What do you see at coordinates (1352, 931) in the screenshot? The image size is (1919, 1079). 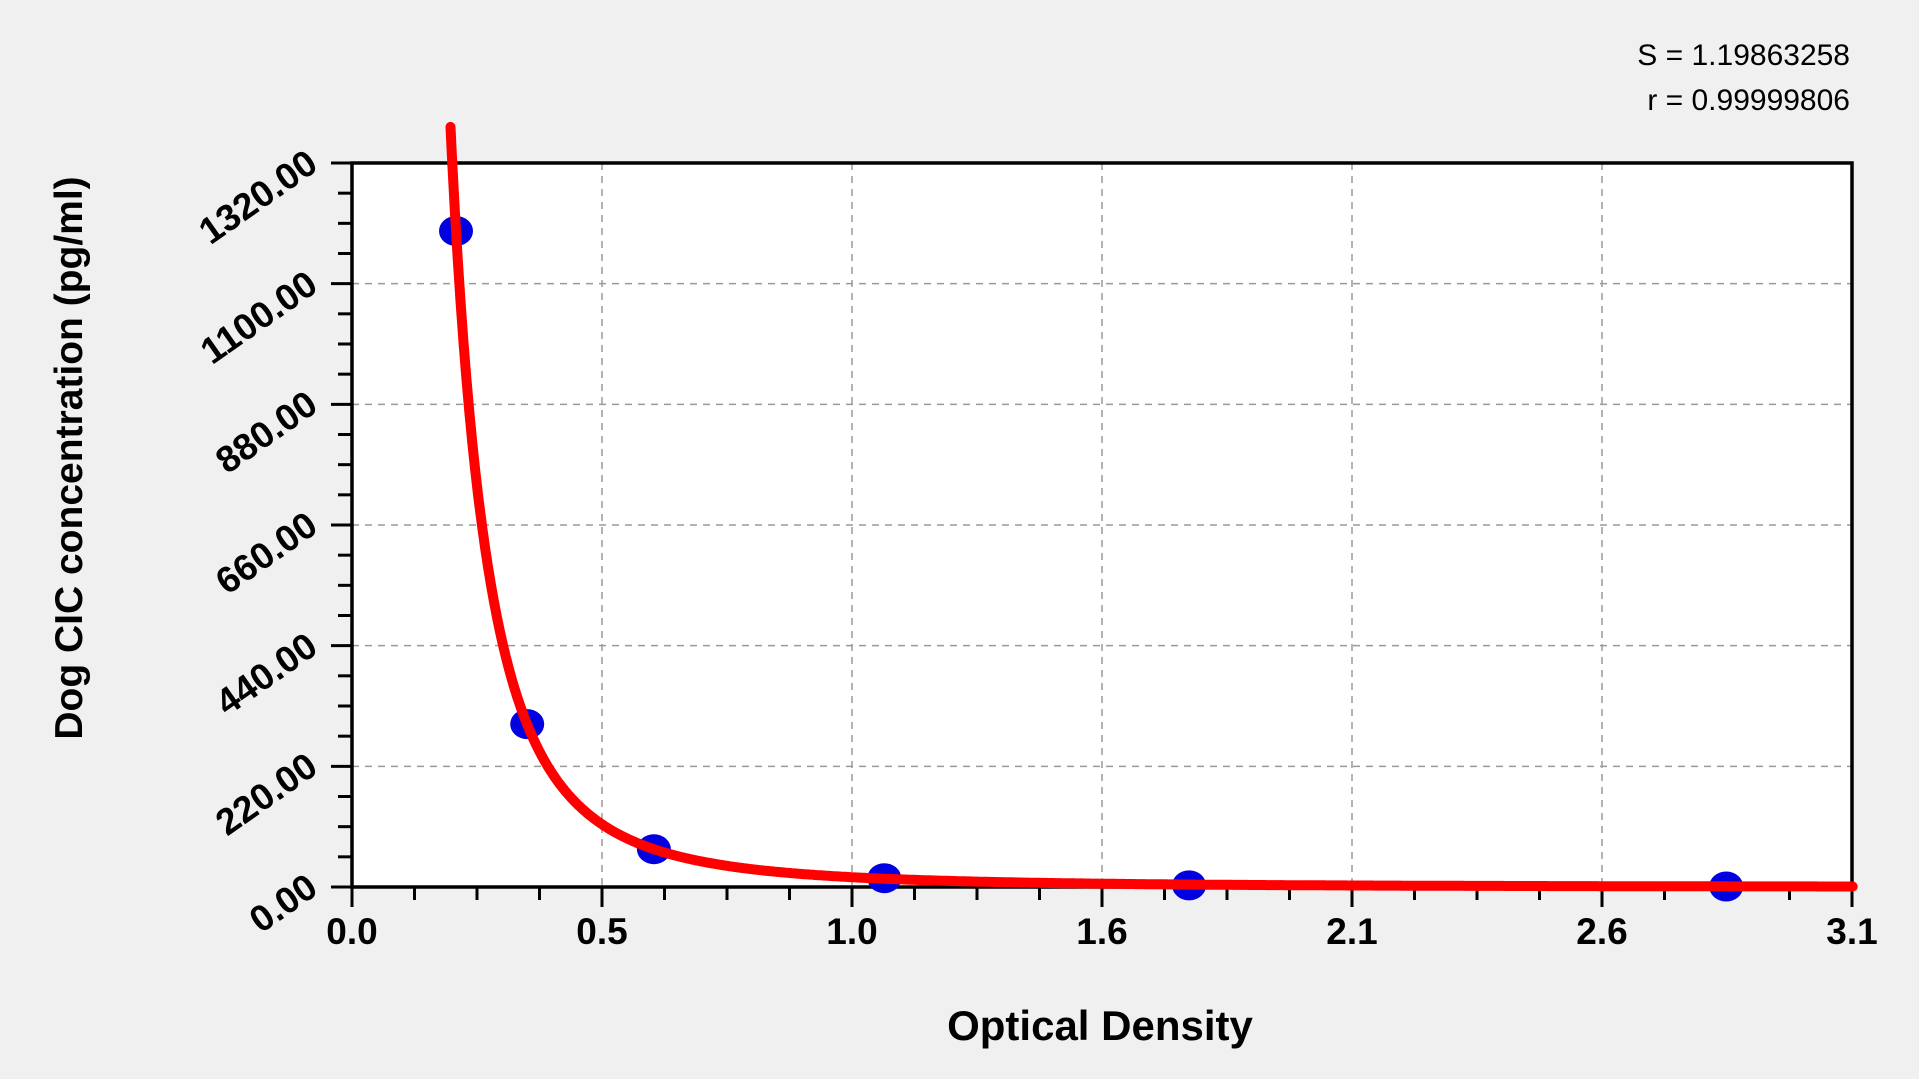 I see `x-tick-label: 2.1` at bounding box center [1352, 931].